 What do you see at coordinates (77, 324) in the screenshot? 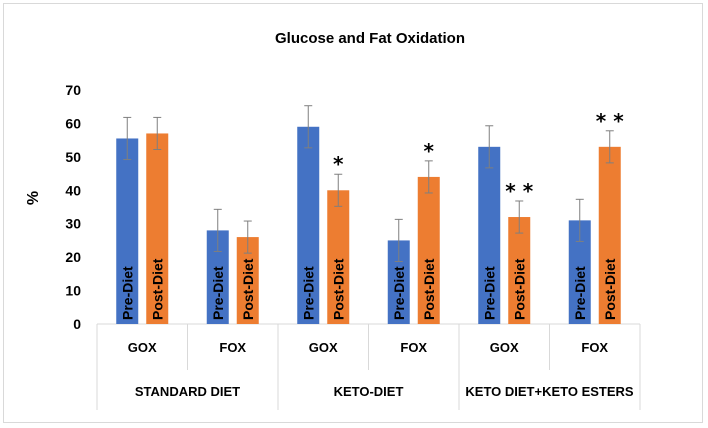
I see `y-tick-label: 0` at bounding box center [77, 324].